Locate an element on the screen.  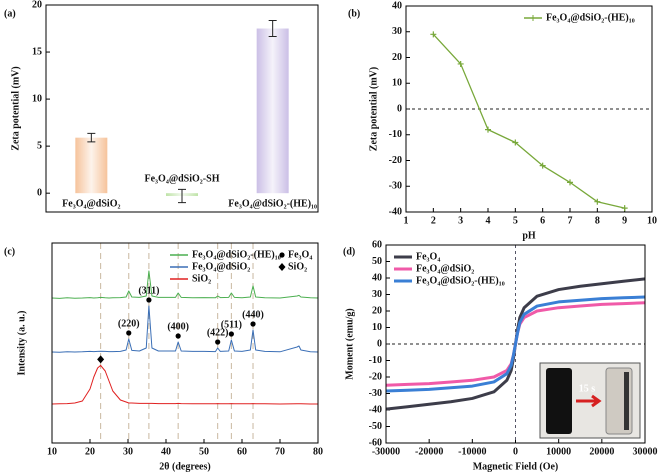
x-tick-label: 5 is located at coordinates (515, 220).